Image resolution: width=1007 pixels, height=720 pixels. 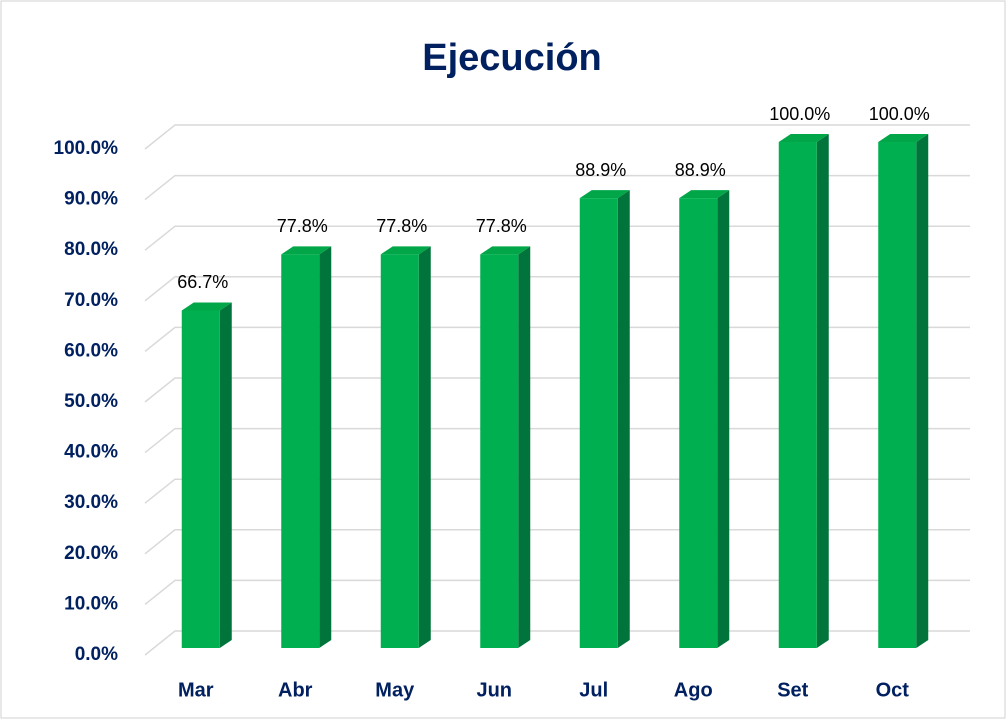 I want to click on y-tick-label: 0.0%, so click(x=96, y=654).